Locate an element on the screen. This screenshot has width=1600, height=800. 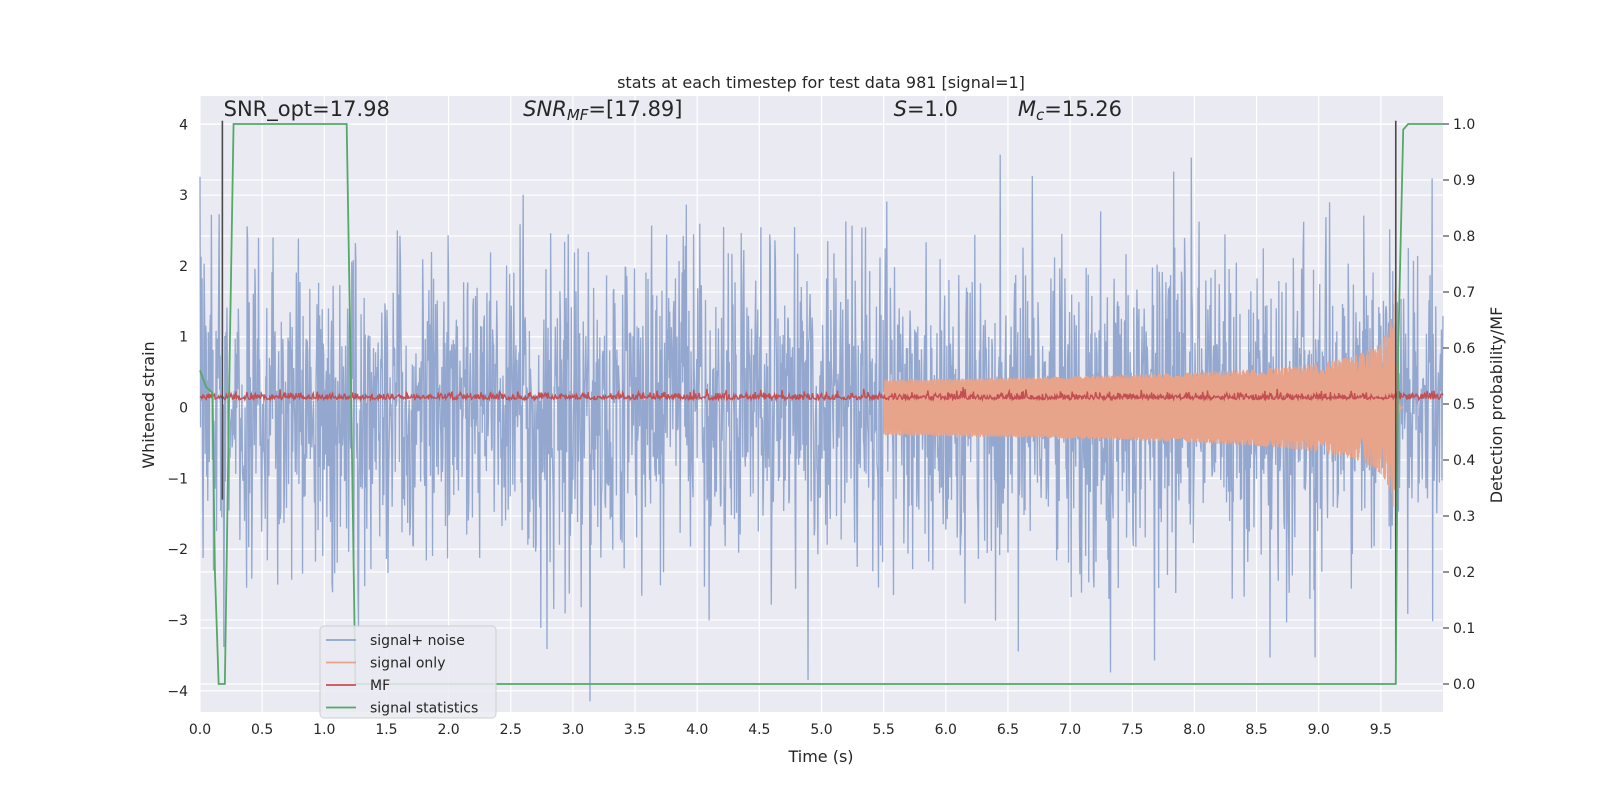
y-axis-label: Whitened strain is located at coordinates (148, 404).